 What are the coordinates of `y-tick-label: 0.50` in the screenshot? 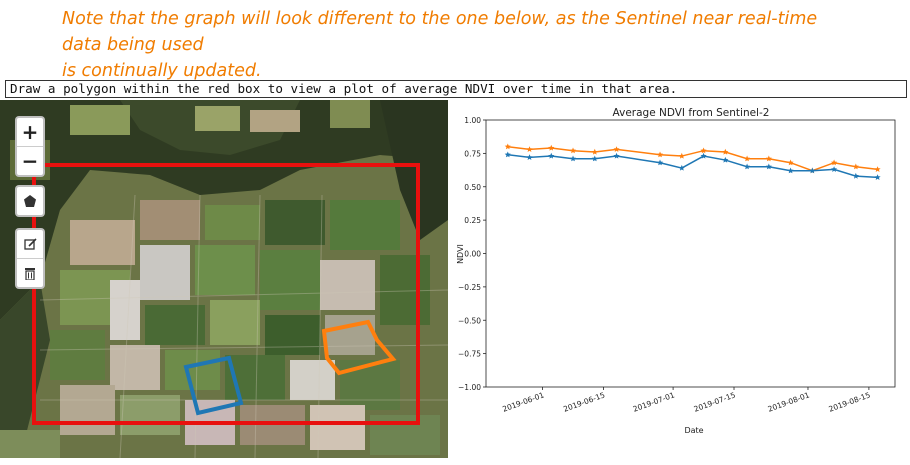 It's located at (472, 187).